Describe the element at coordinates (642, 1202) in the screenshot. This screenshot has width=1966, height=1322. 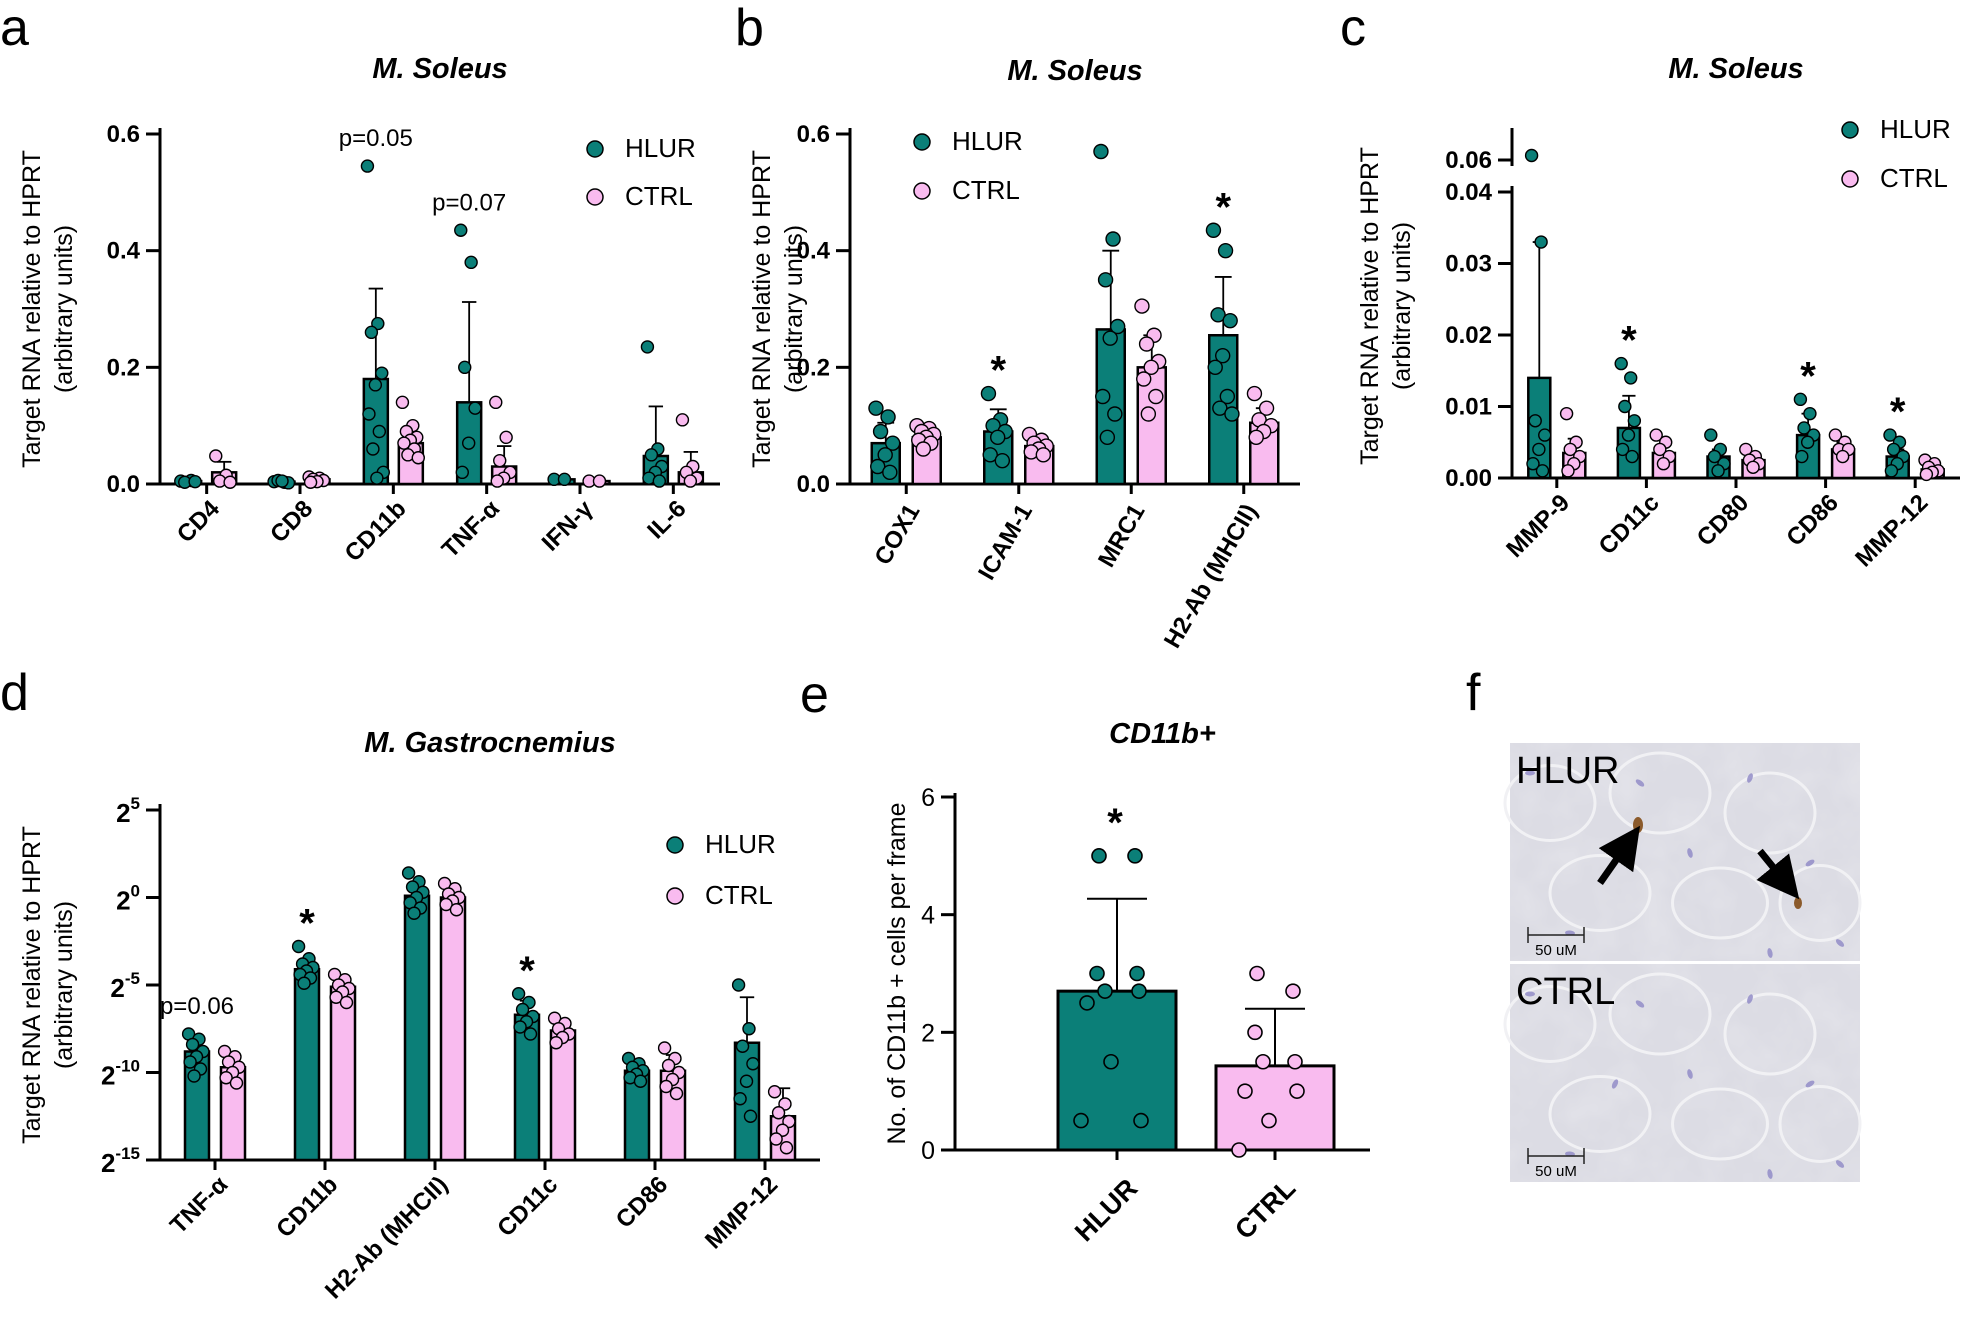
I see `x-tick-label: CD86` at that location.